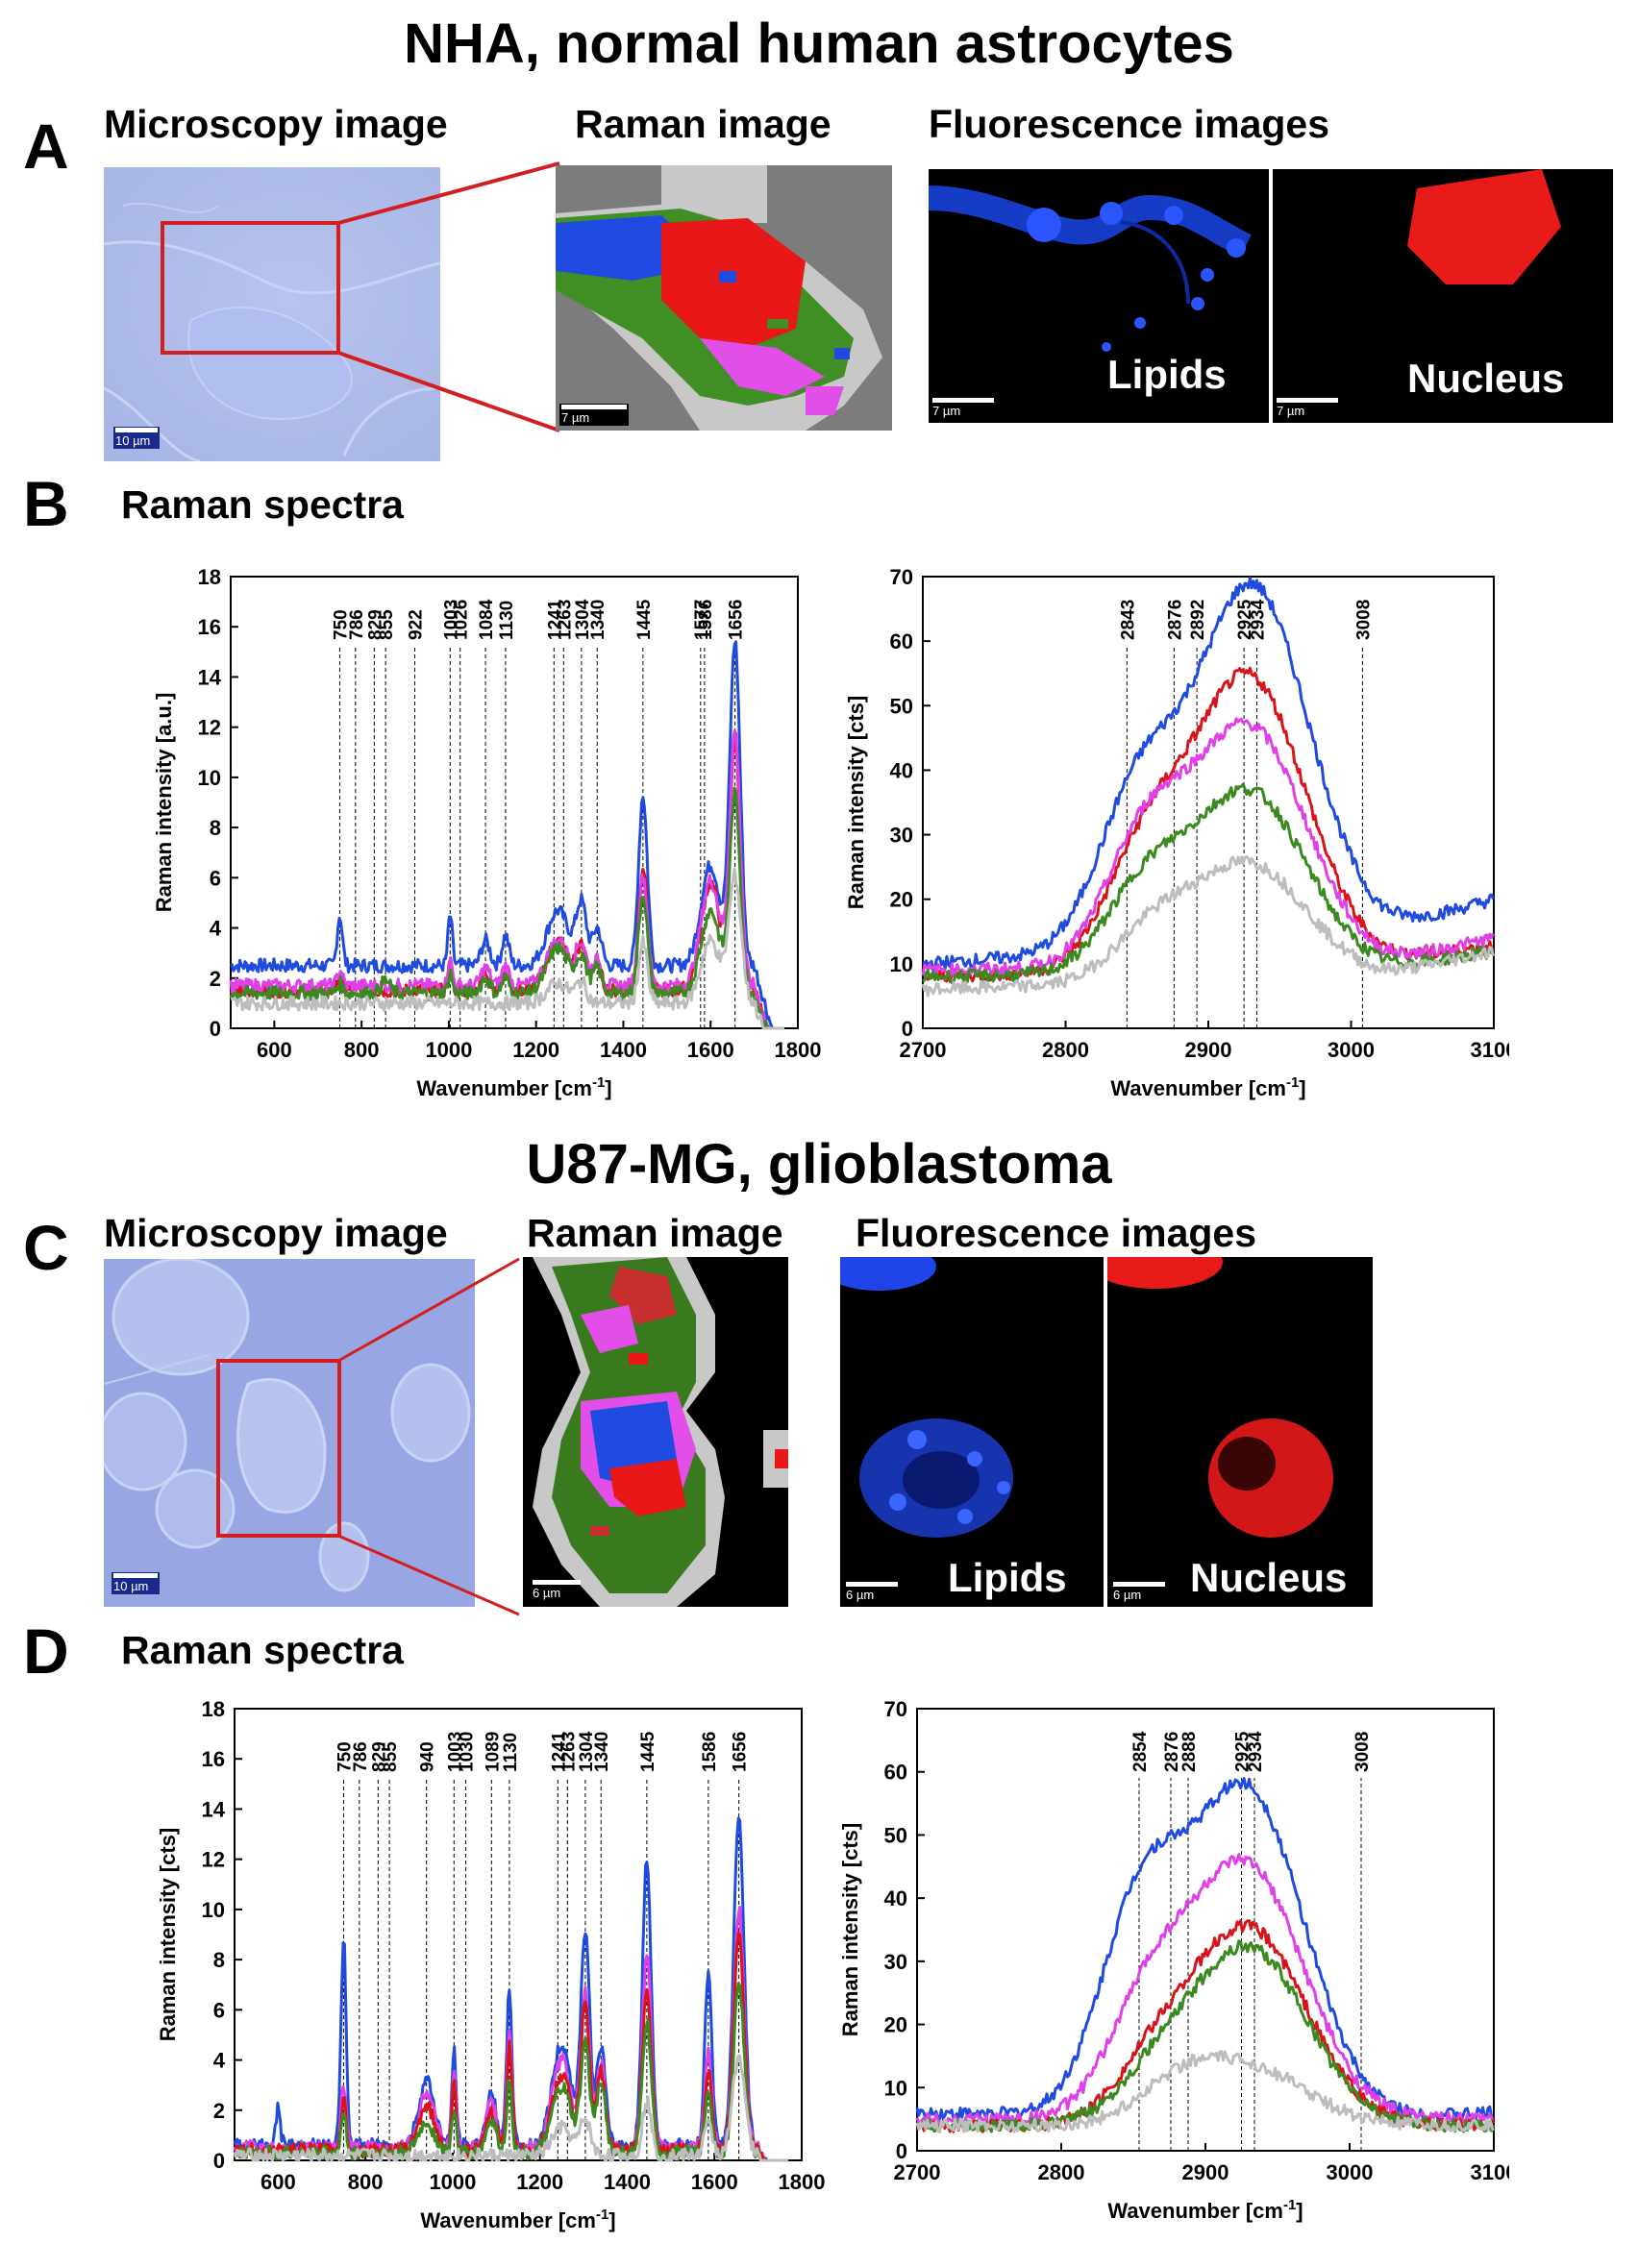 This screenshot has height=2268, width=1638. I want to click on x-tick-label: 1800, so click(799, 1050).